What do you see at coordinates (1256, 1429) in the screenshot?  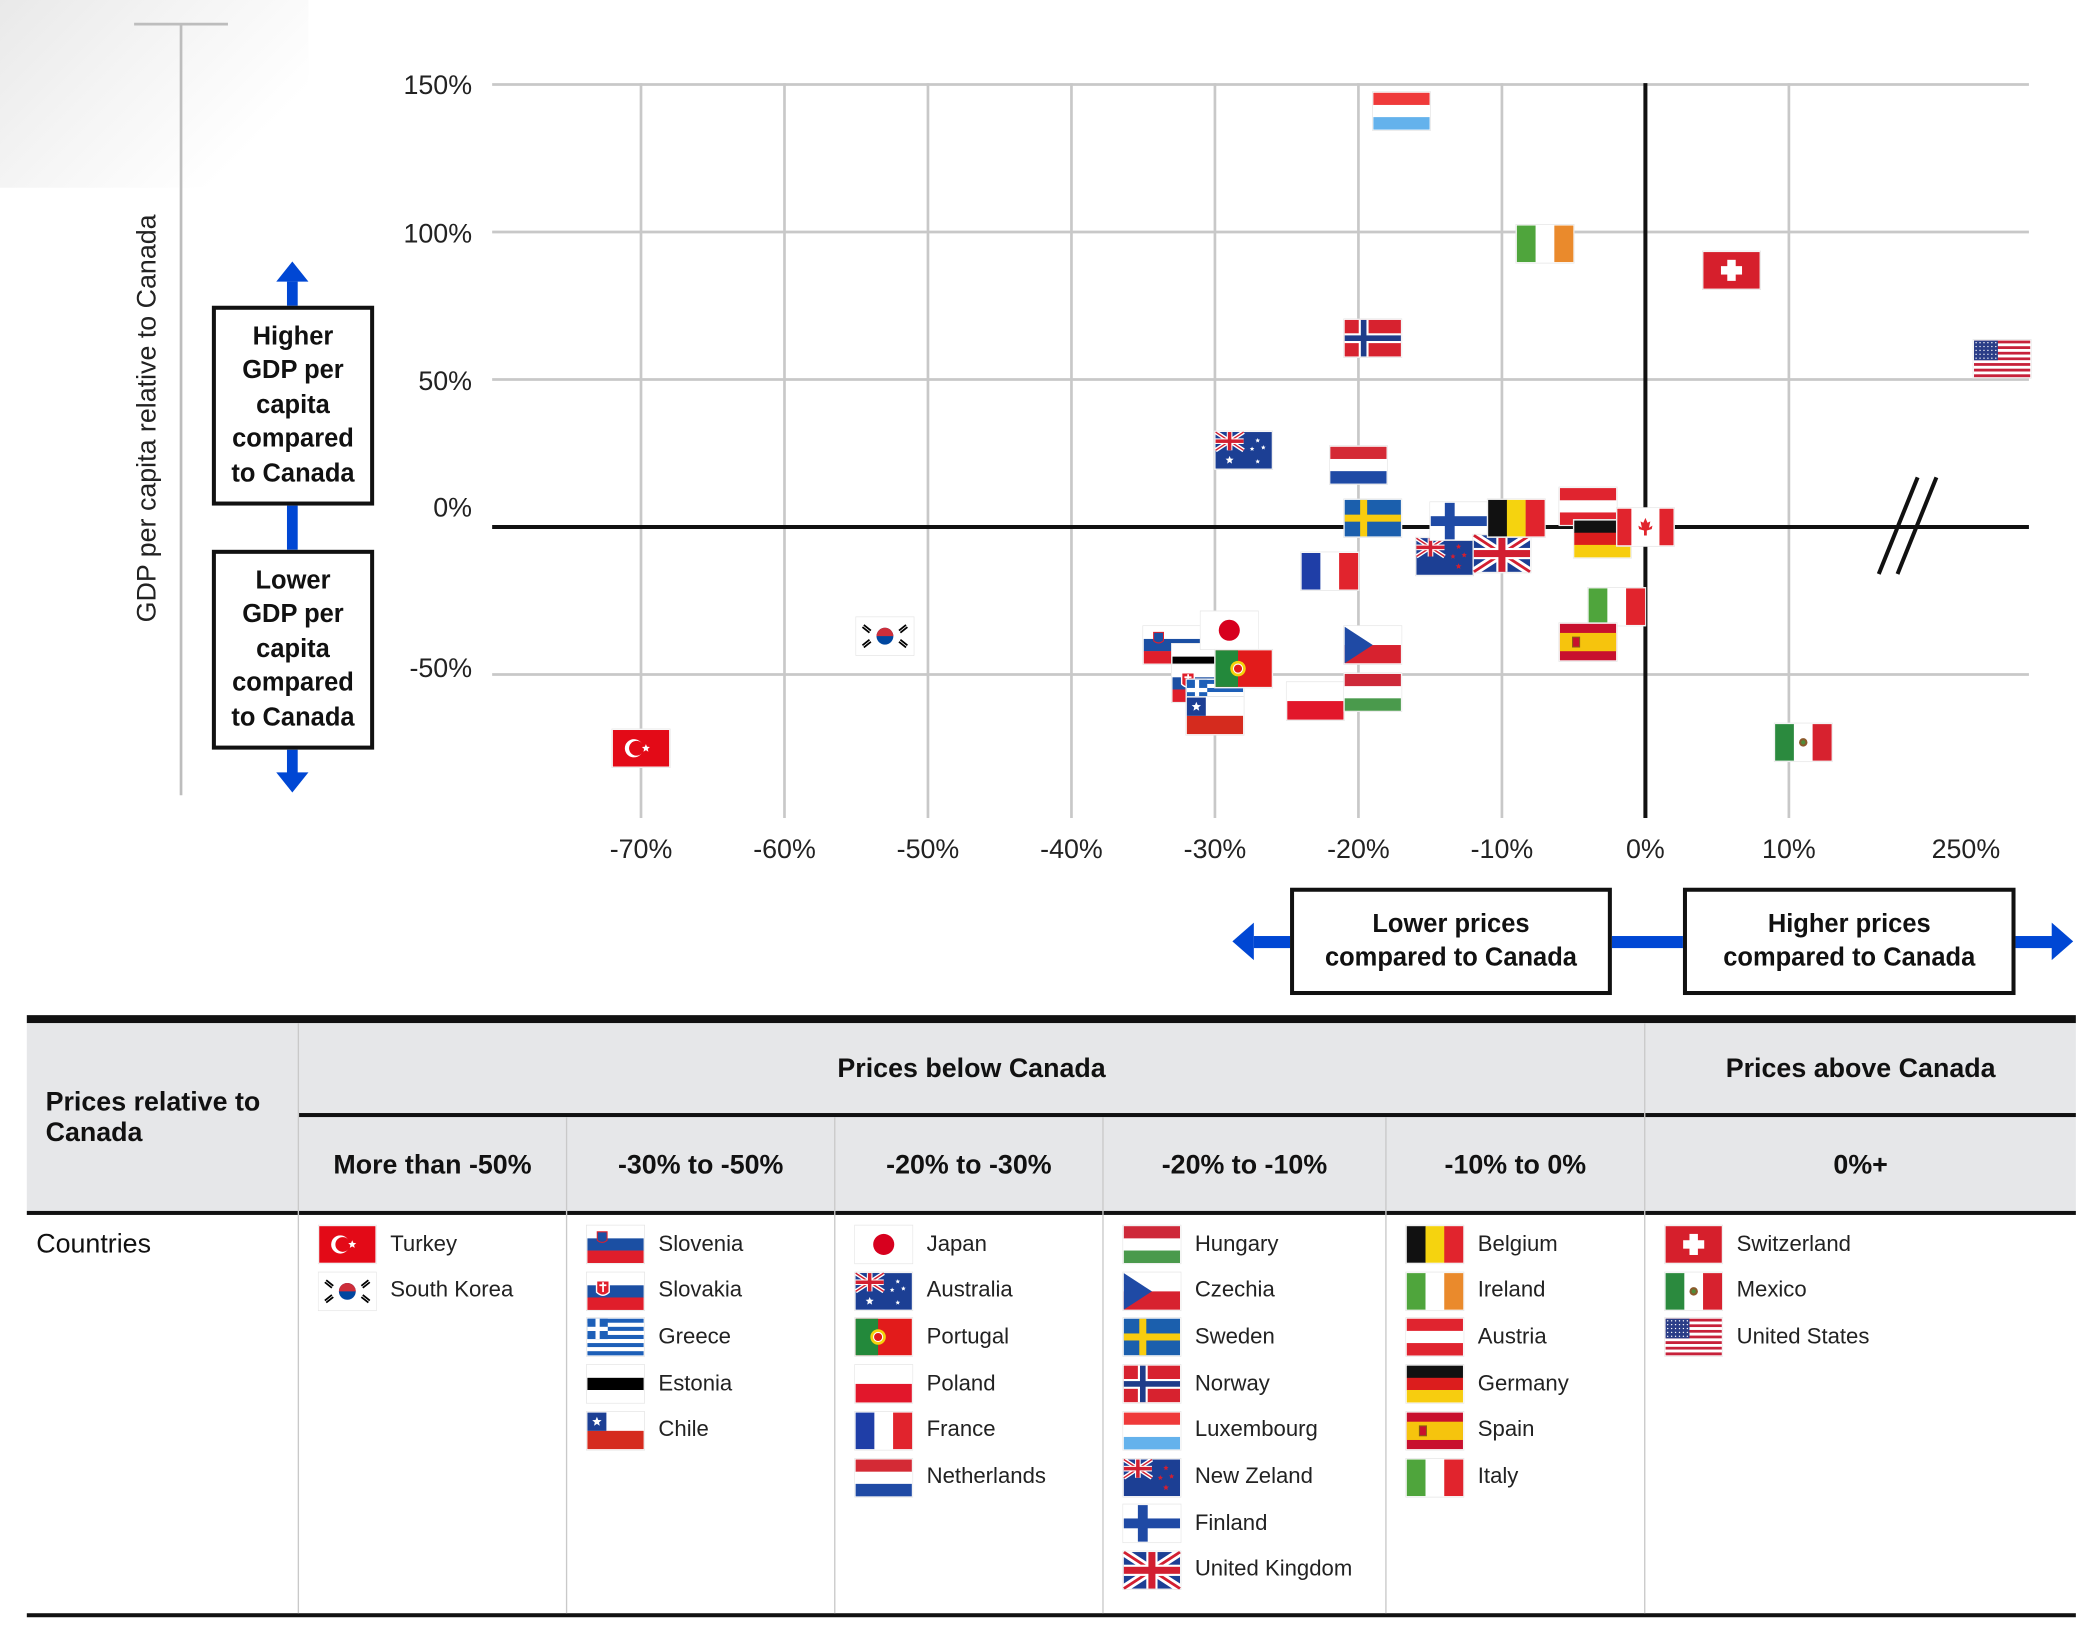 I see `country-name: Luxembourg` at bounding box center [1256, 1429].